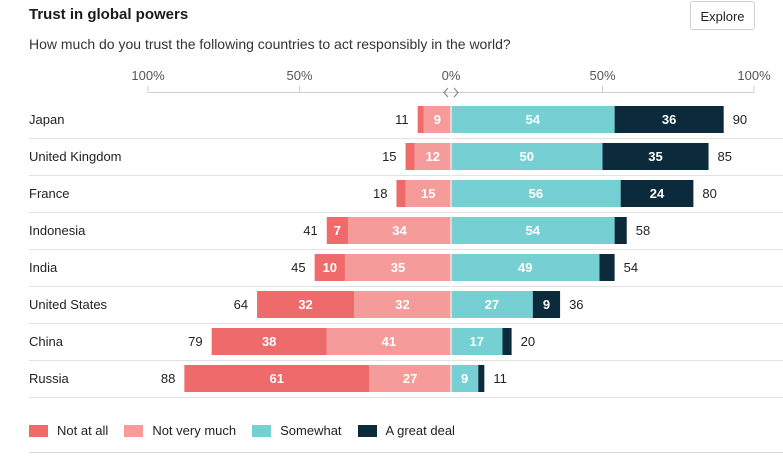 The height and width of the screenshot is (461, 783). Describe the element at coordinates (298, 267) in the screenshot. I see `total-negative-india: 45` at that location.